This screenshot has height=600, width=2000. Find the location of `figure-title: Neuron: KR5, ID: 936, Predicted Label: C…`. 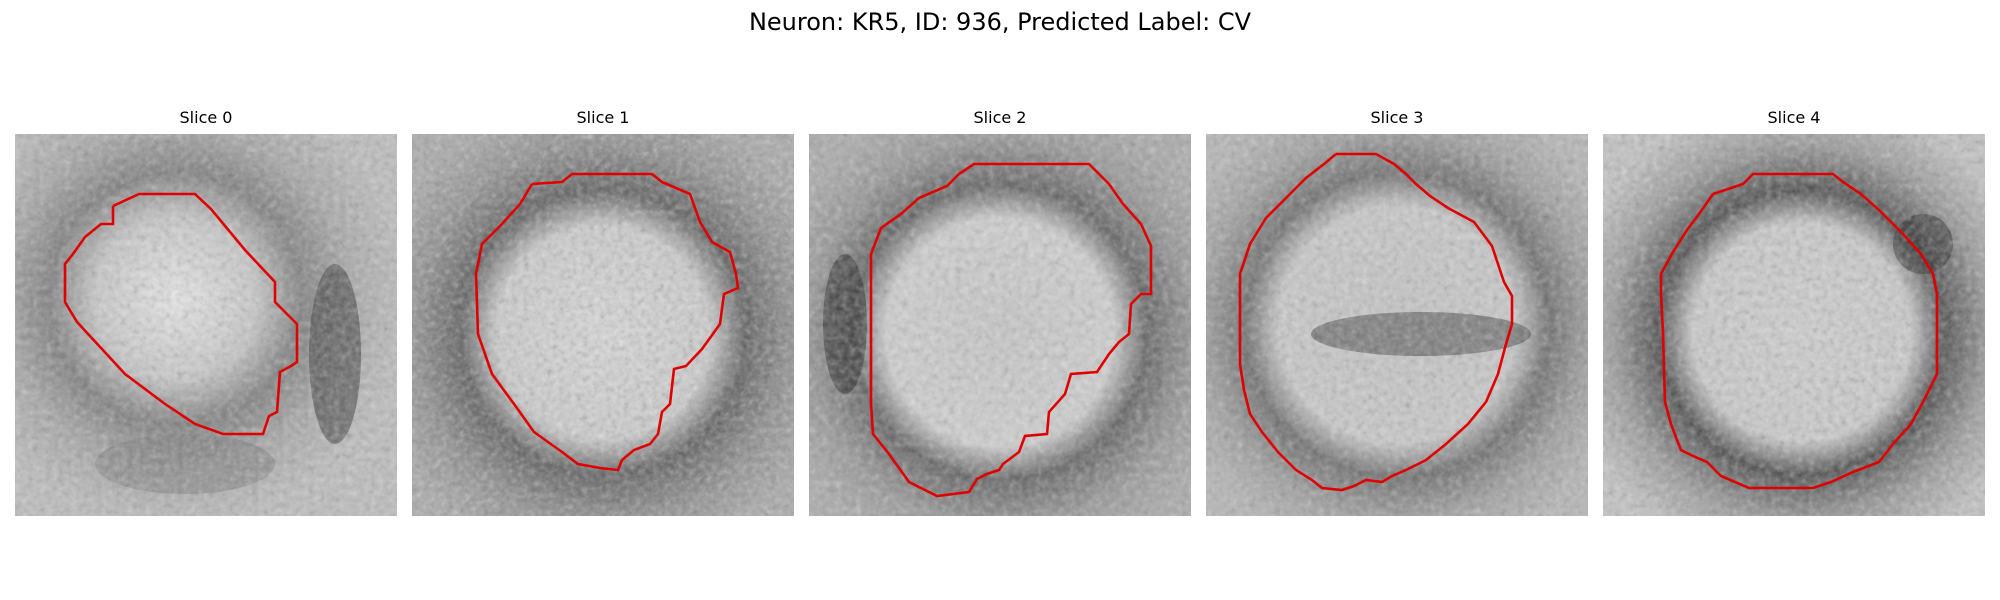

figure-title: Neuron: KR5, ID: 936, Predicted Label: C… is located at coordinates (1000, 22).